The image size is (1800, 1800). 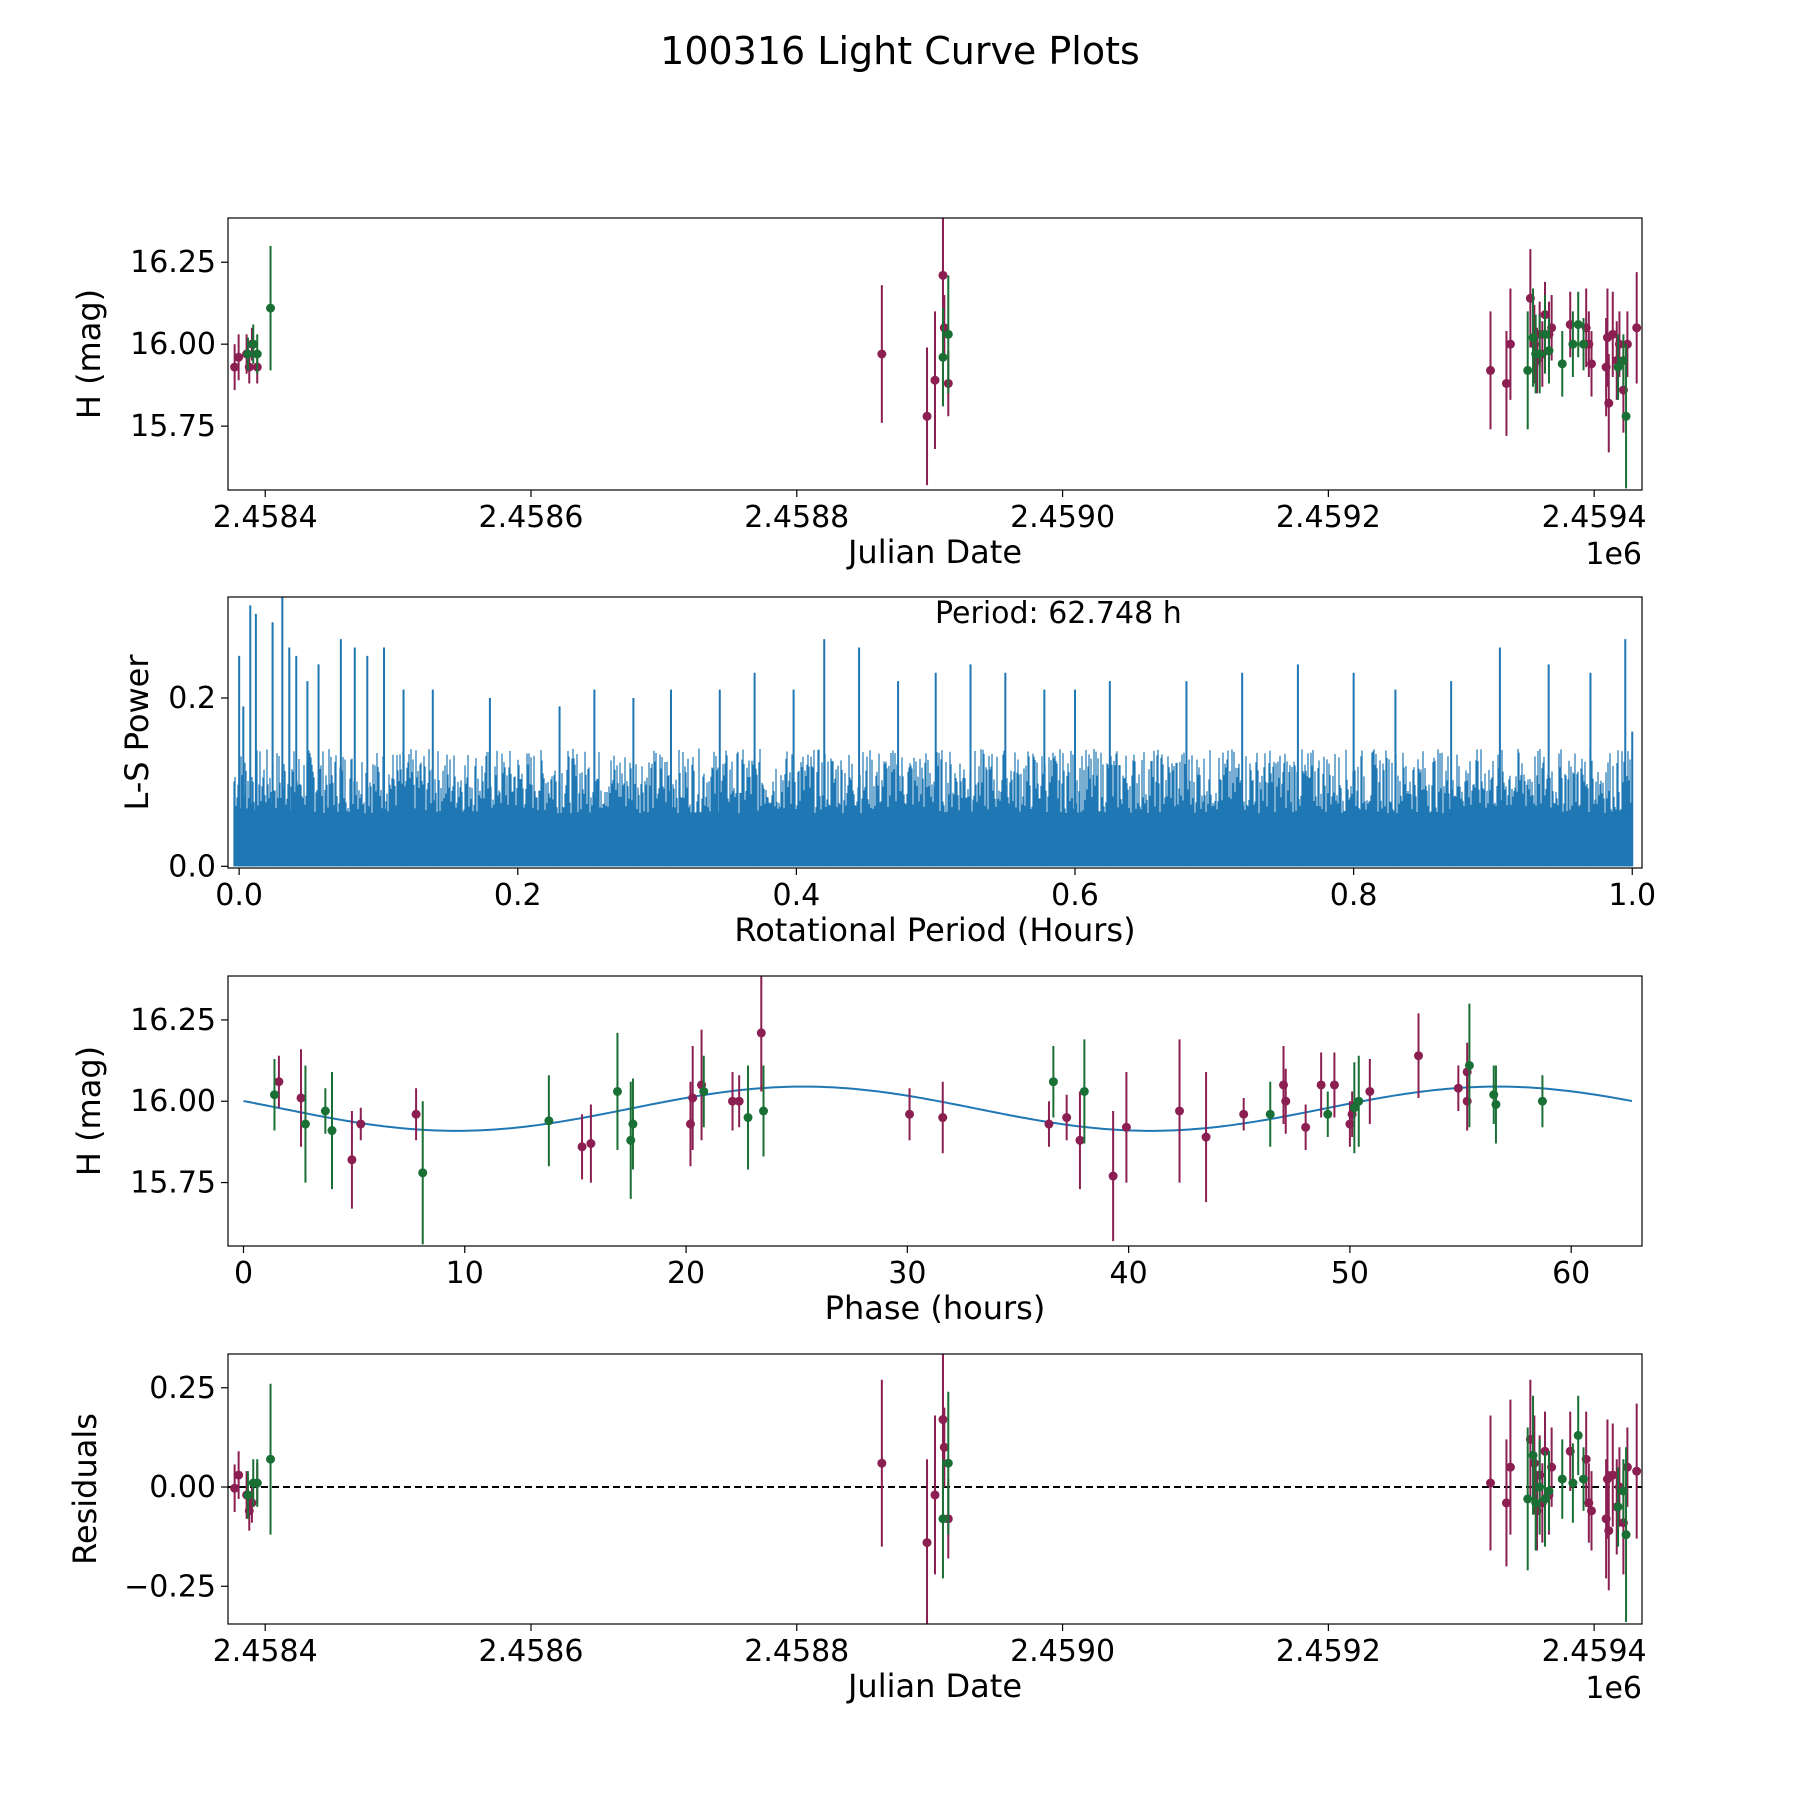 I want to click on x-tick-label: 2.4584, so click(x=265, y=1651).